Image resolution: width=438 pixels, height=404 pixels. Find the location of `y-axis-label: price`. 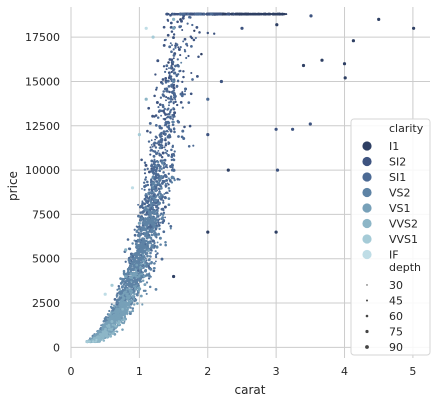

y-axis-label: price is located at coordinates (13, 186).